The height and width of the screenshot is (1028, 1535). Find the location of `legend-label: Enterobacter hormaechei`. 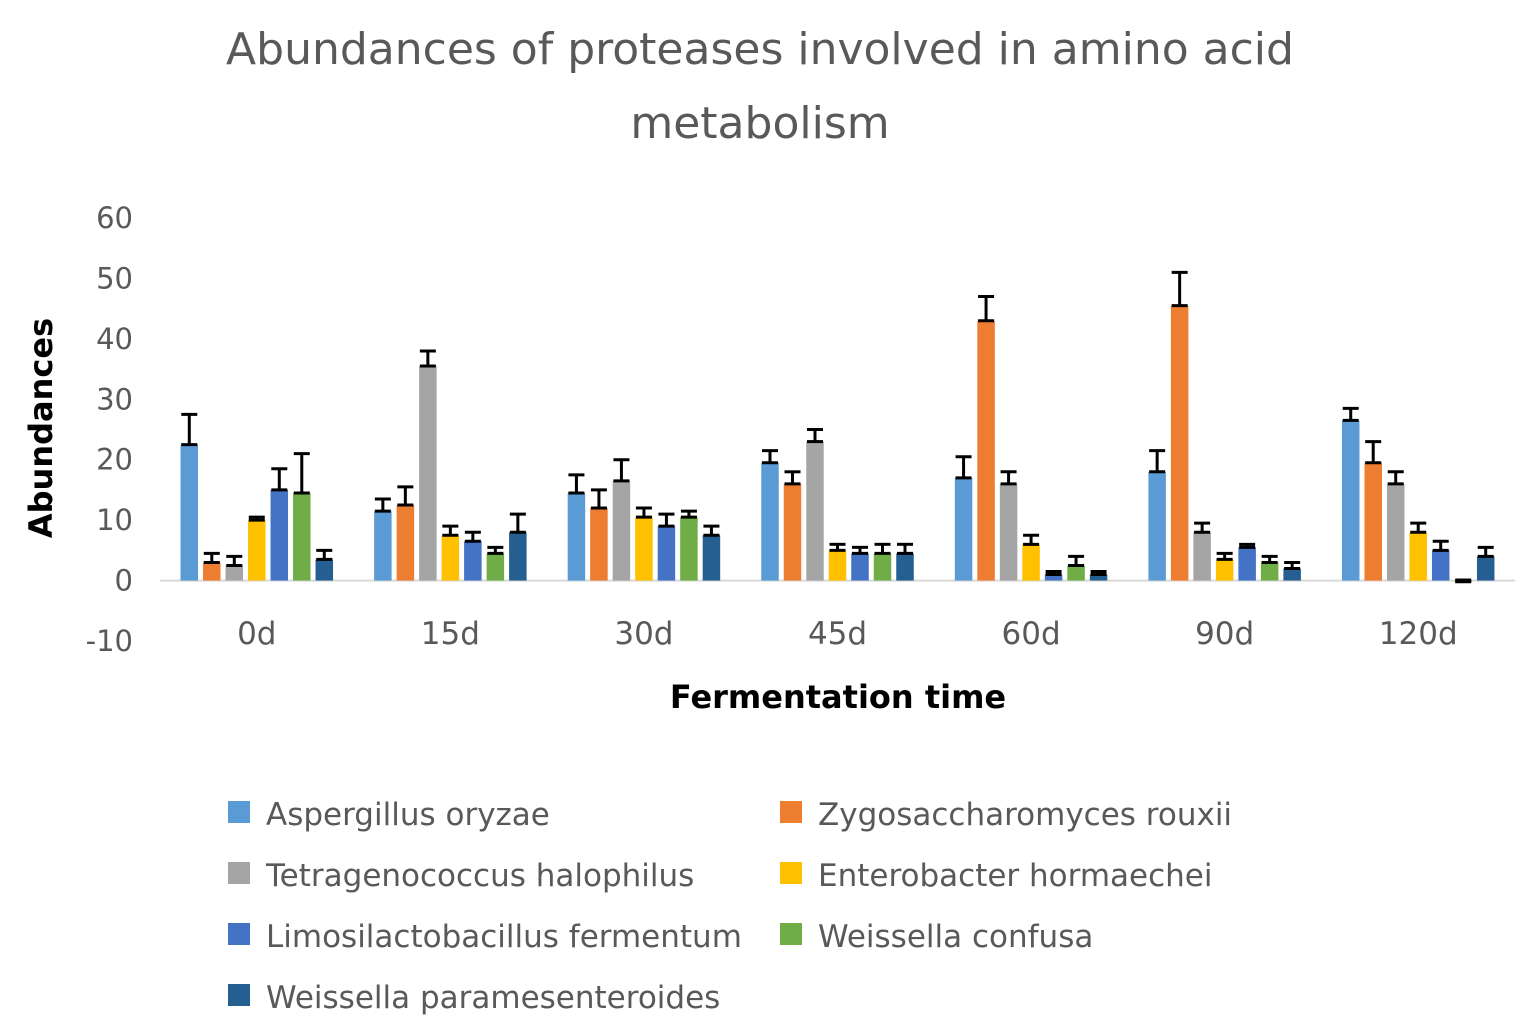

legend-label: Enterobacter hormaechei is located at coordinates (1015, 876).